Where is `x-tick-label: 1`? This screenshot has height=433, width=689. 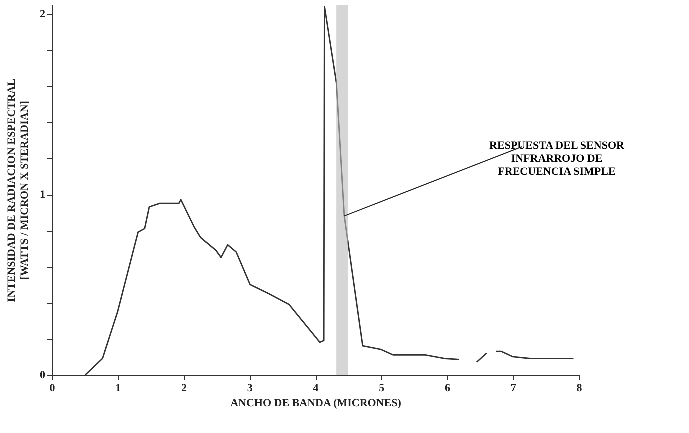 x-tick-label: 1 is located at coordinates (119, 388).